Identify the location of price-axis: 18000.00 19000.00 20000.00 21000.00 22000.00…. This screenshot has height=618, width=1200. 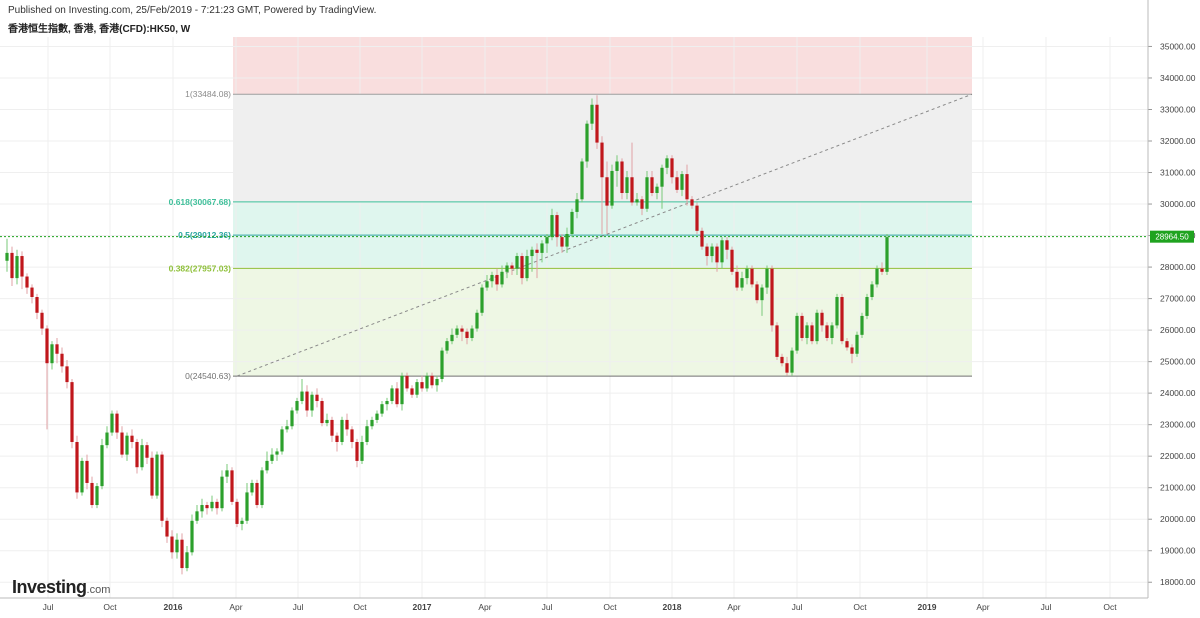
(1171, 299).